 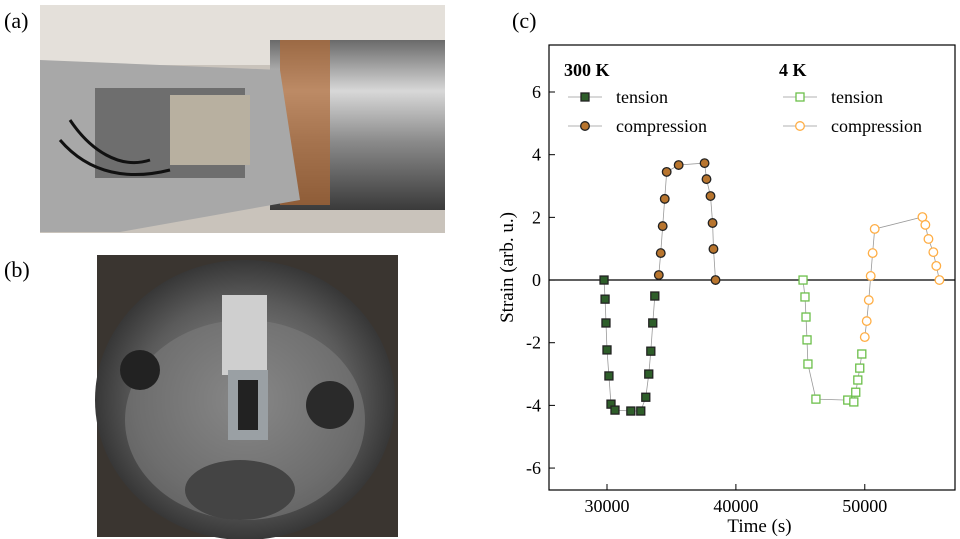 I want to click on y-tick-label: 2, so click(x=536, y=217).